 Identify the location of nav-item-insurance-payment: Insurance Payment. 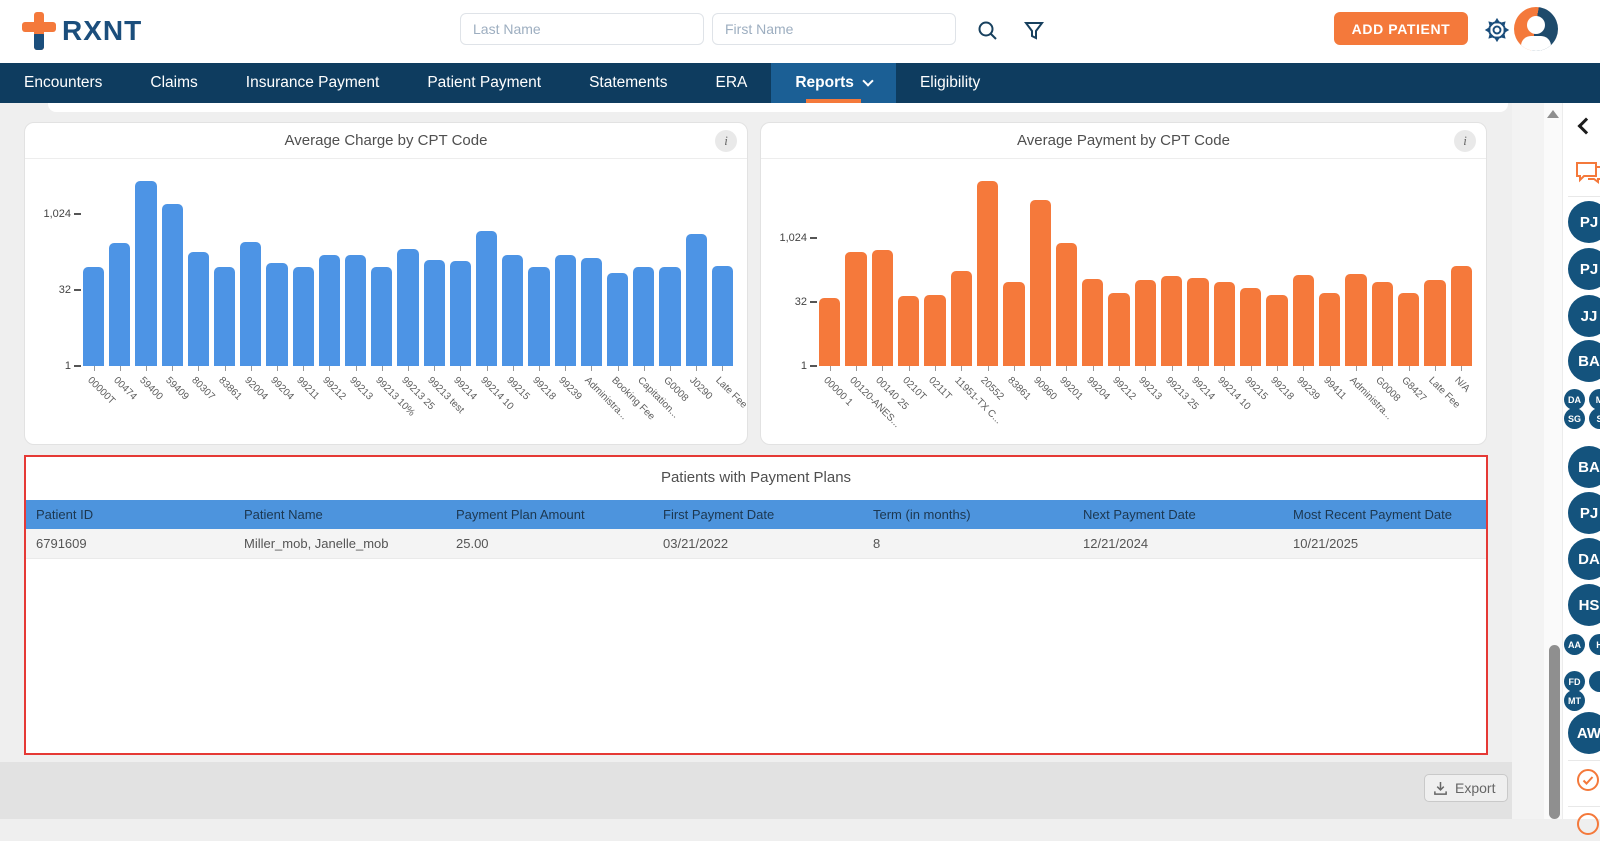
(313, 83).